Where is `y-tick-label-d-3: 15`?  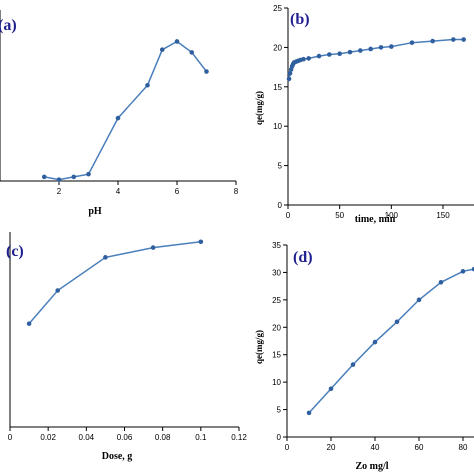
y-tick-label-d-3: 15 is located at coordinates (276, 355).